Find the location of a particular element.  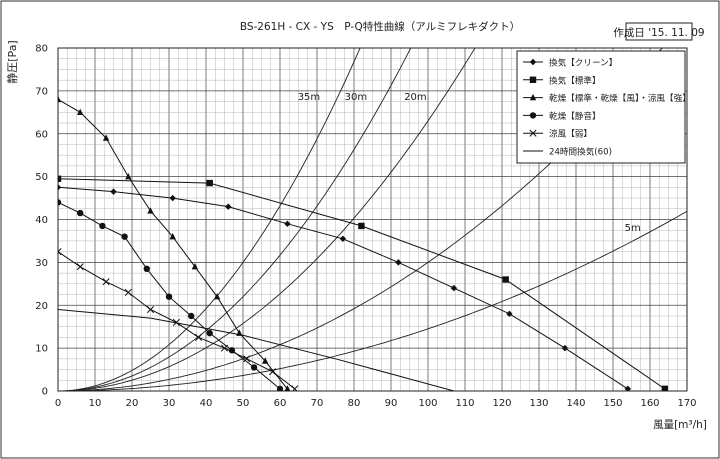

x-axis-label: 風量[m³/h] is located at coordinates (680, 425).